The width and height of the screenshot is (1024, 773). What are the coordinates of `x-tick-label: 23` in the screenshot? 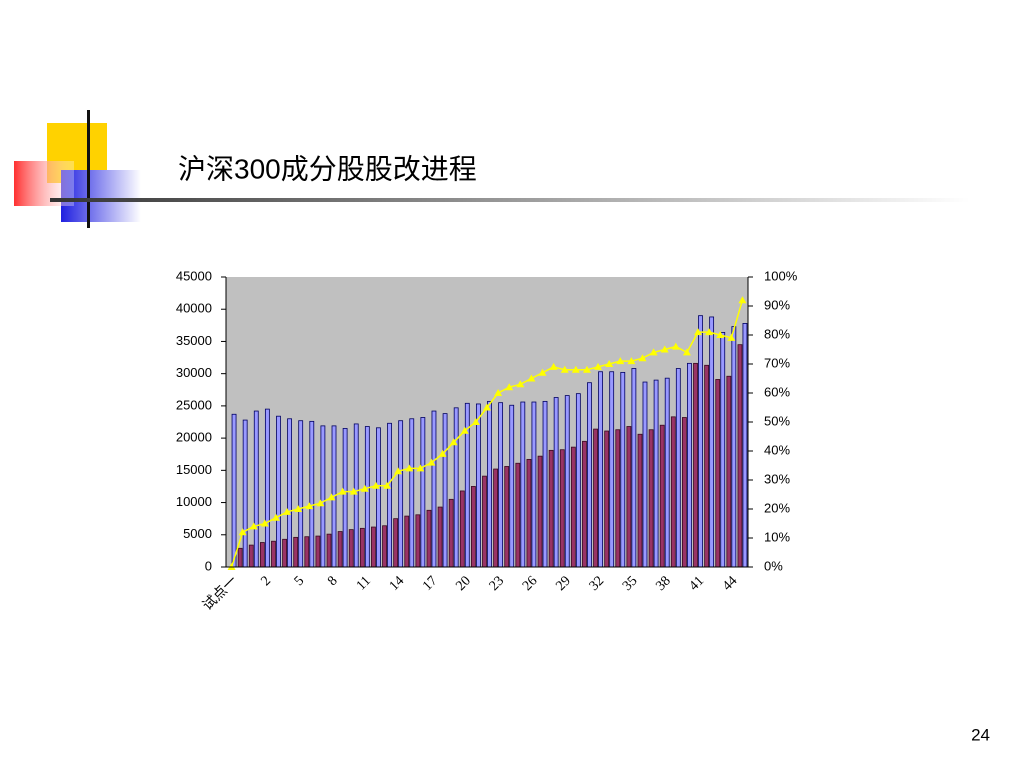 It's located at (497, 583).